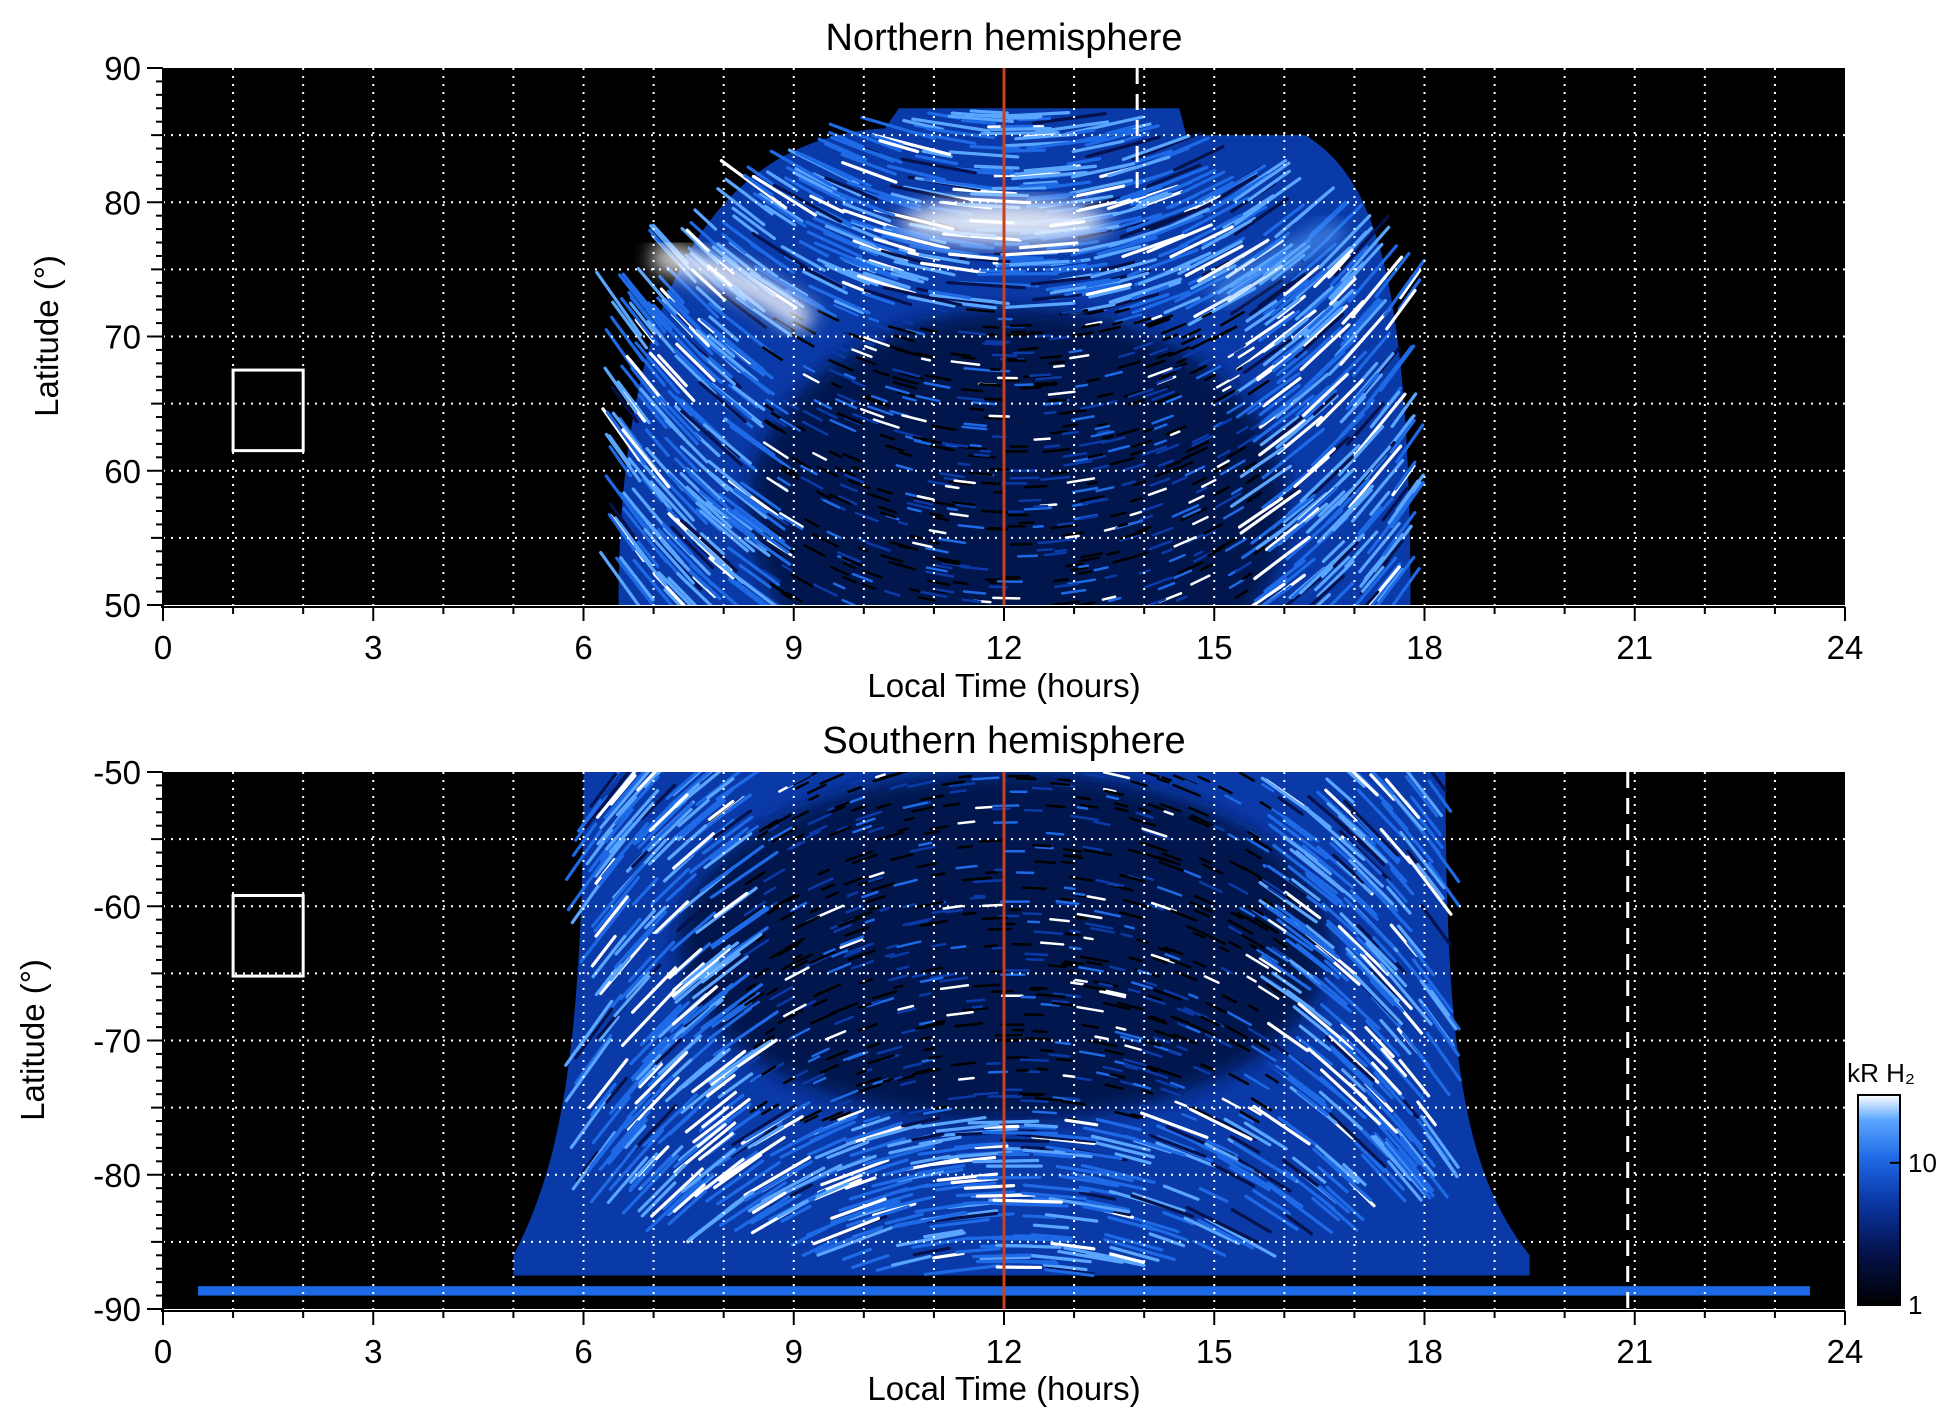 This screenshot has height=1423, width=1950. Describe the element at coordinates (163, 647) in the screenshot. I see `x-tick-label: 0` at that location.